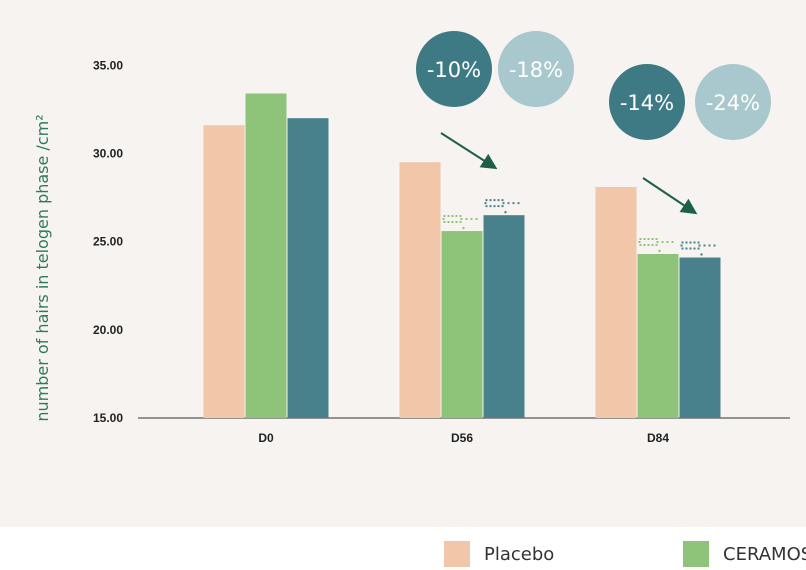 The height and width of the screenshot is (570, 806). I want to click on x-tick-labels: D0 D56 D84, so click(463, 438).